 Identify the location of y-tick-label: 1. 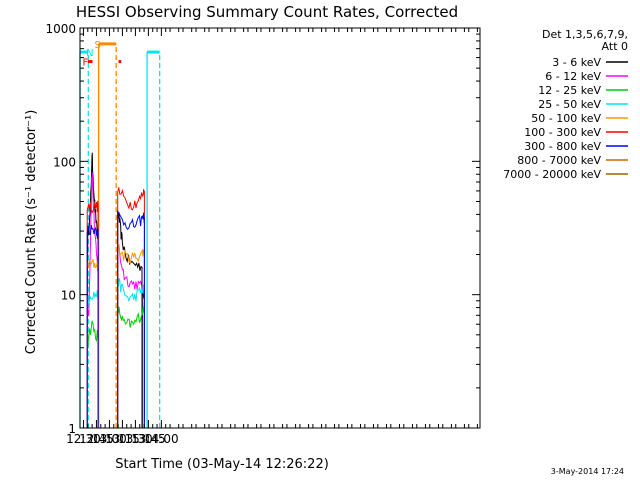
(72, 429).